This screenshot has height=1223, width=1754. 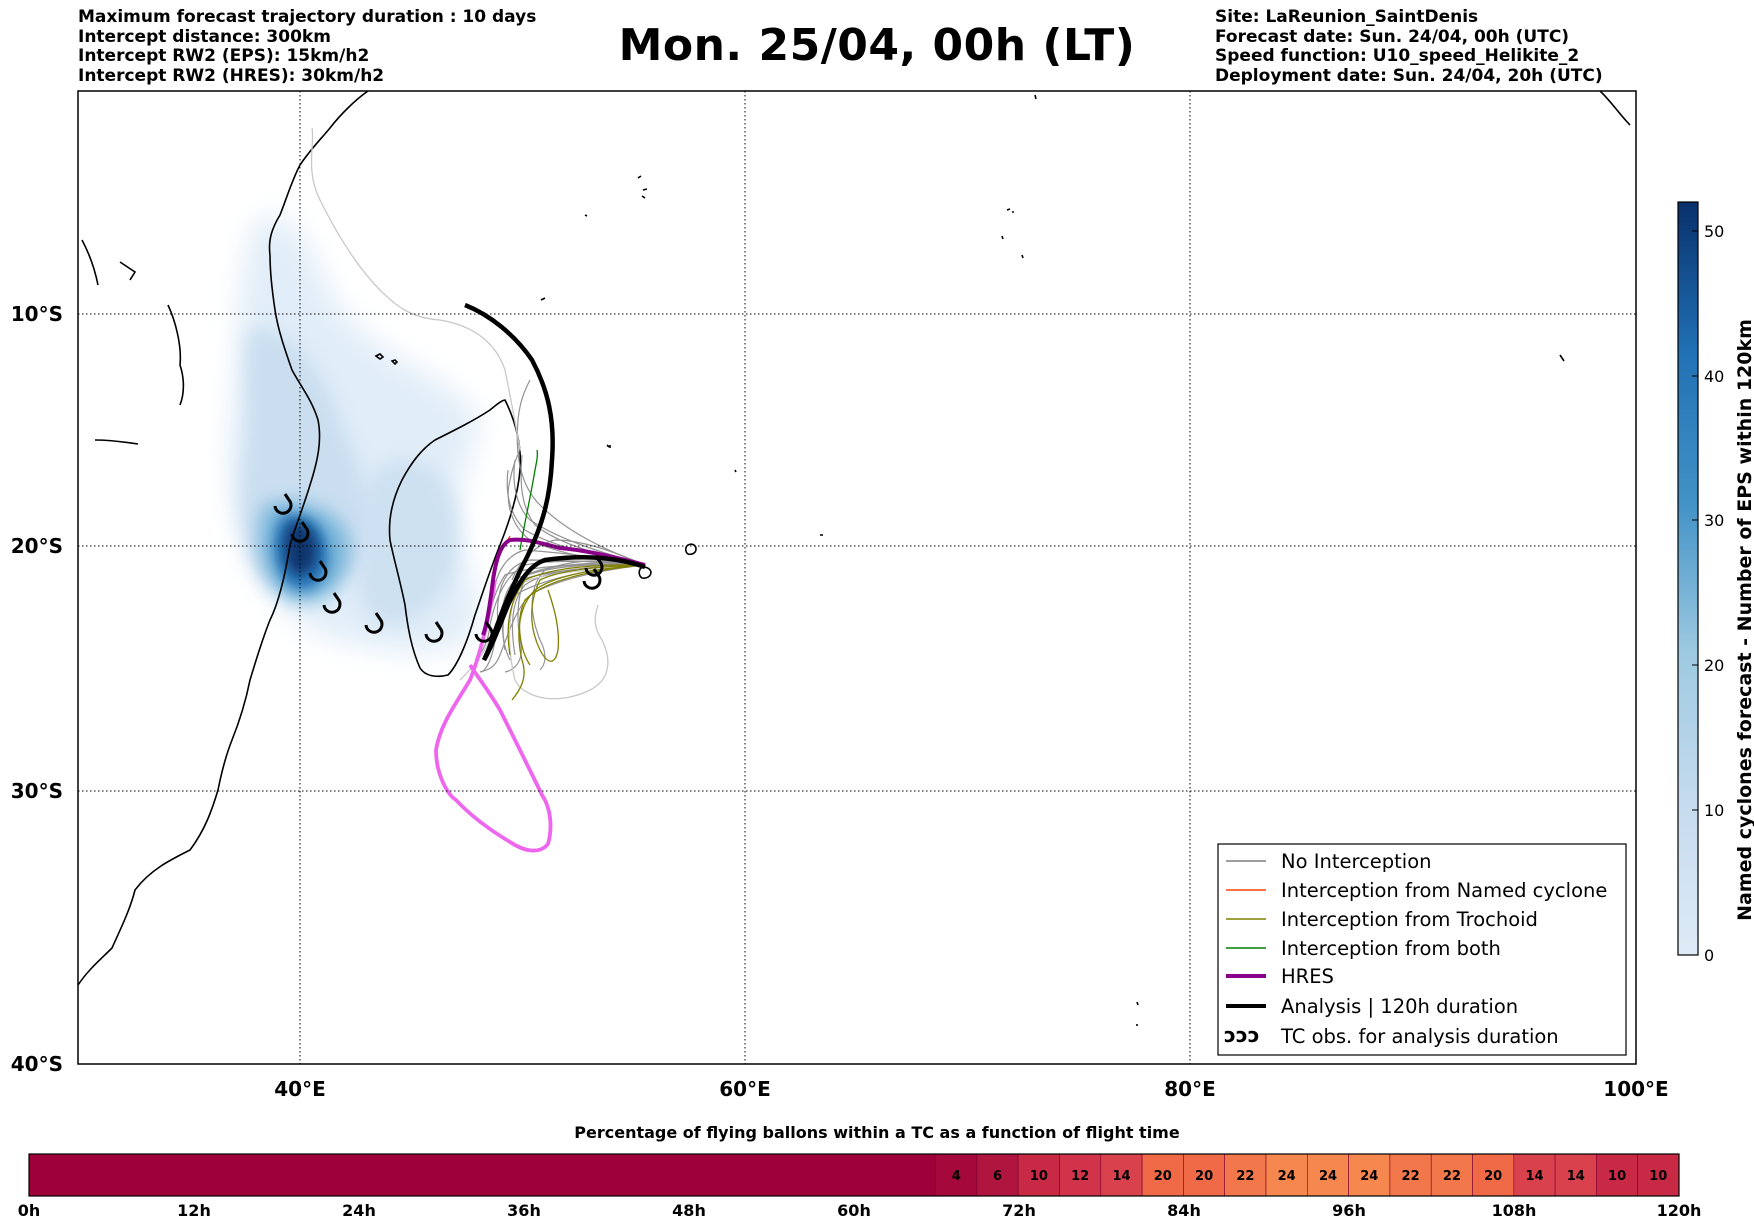 I want to click on legend-label-analysis: Analysis | 120h duration, so click(x=1399, y=1006).